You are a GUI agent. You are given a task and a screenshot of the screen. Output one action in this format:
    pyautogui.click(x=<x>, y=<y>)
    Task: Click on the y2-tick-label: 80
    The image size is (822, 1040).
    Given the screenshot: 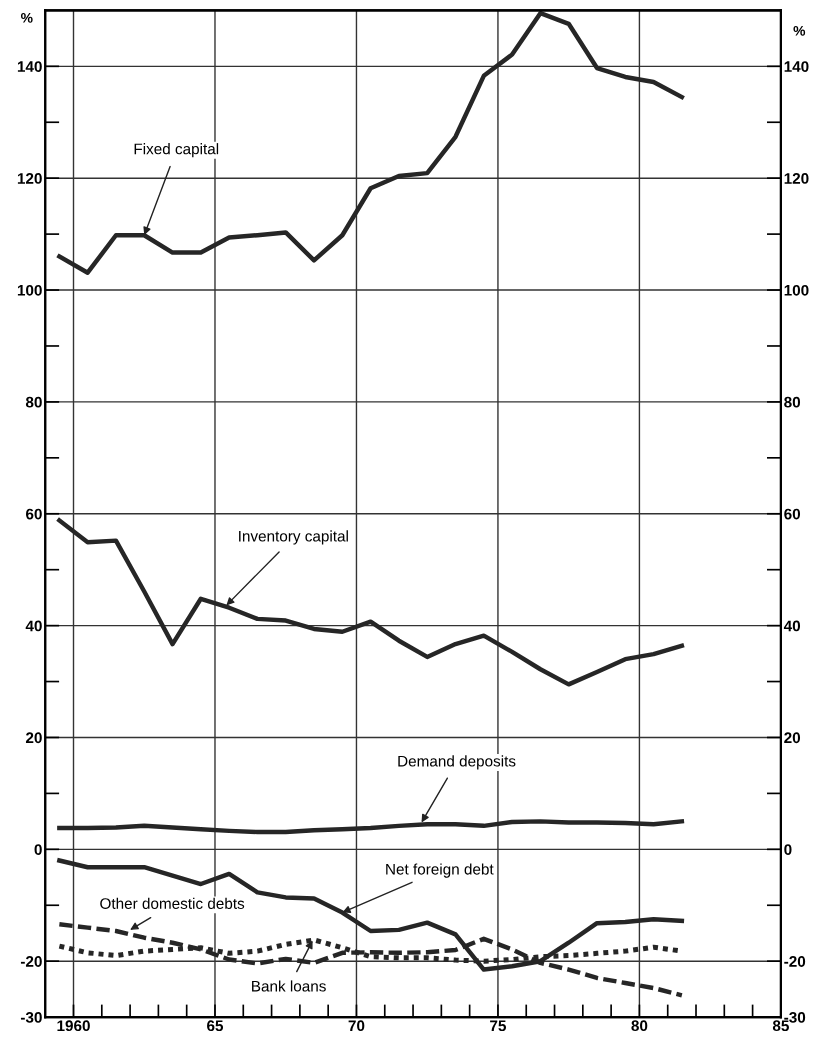 What is the action you would take?
    pyautogui.click(x=792, y=402)
    